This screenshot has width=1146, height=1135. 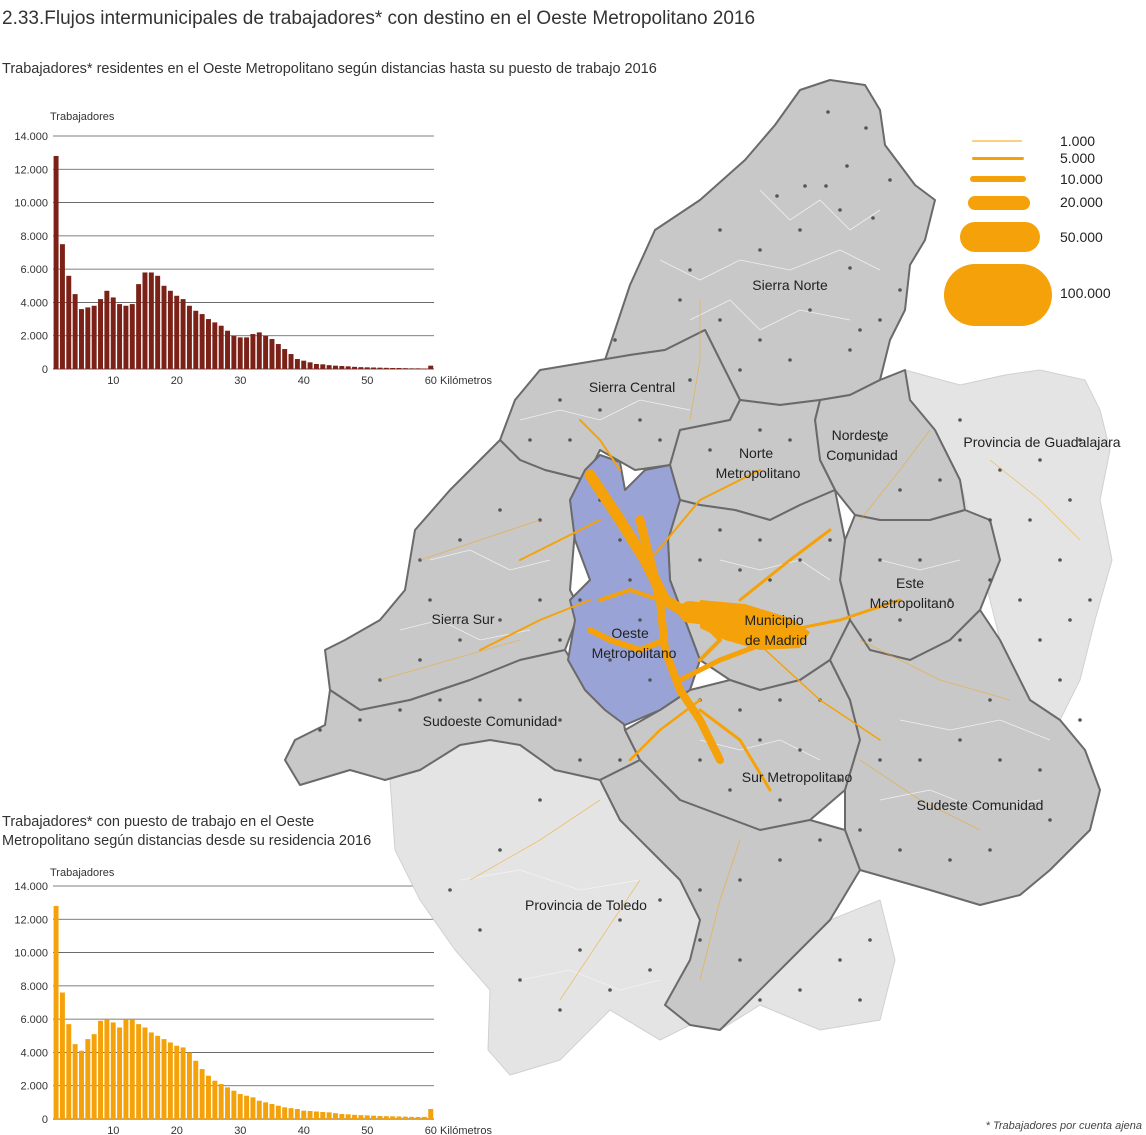 What do you see at coordinates (586, 905) in the screenshot?
I see `label-provincia-toledo: Provincia de Toledo` at bounding box center [586, 905].